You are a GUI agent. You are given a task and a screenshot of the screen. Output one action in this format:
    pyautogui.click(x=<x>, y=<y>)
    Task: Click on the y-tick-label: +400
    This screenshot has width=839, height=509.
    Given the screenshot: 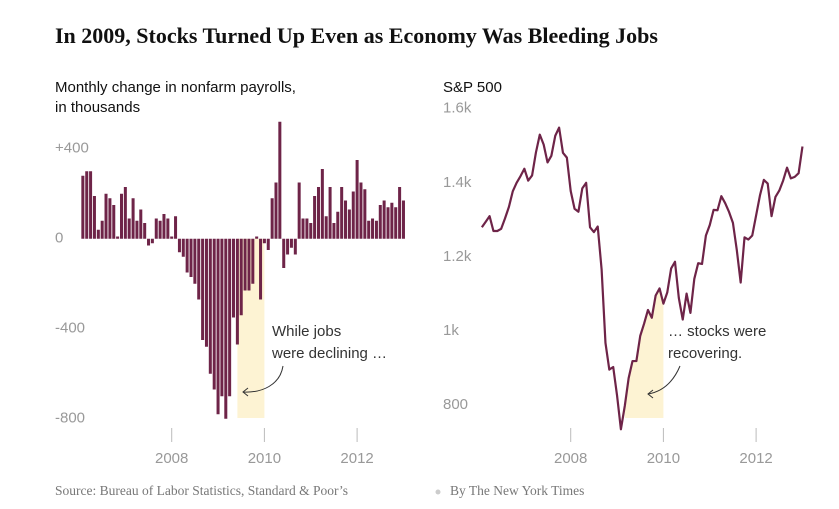 What is the action you would take?
    pyautogui.click(x=72, y=148)
    